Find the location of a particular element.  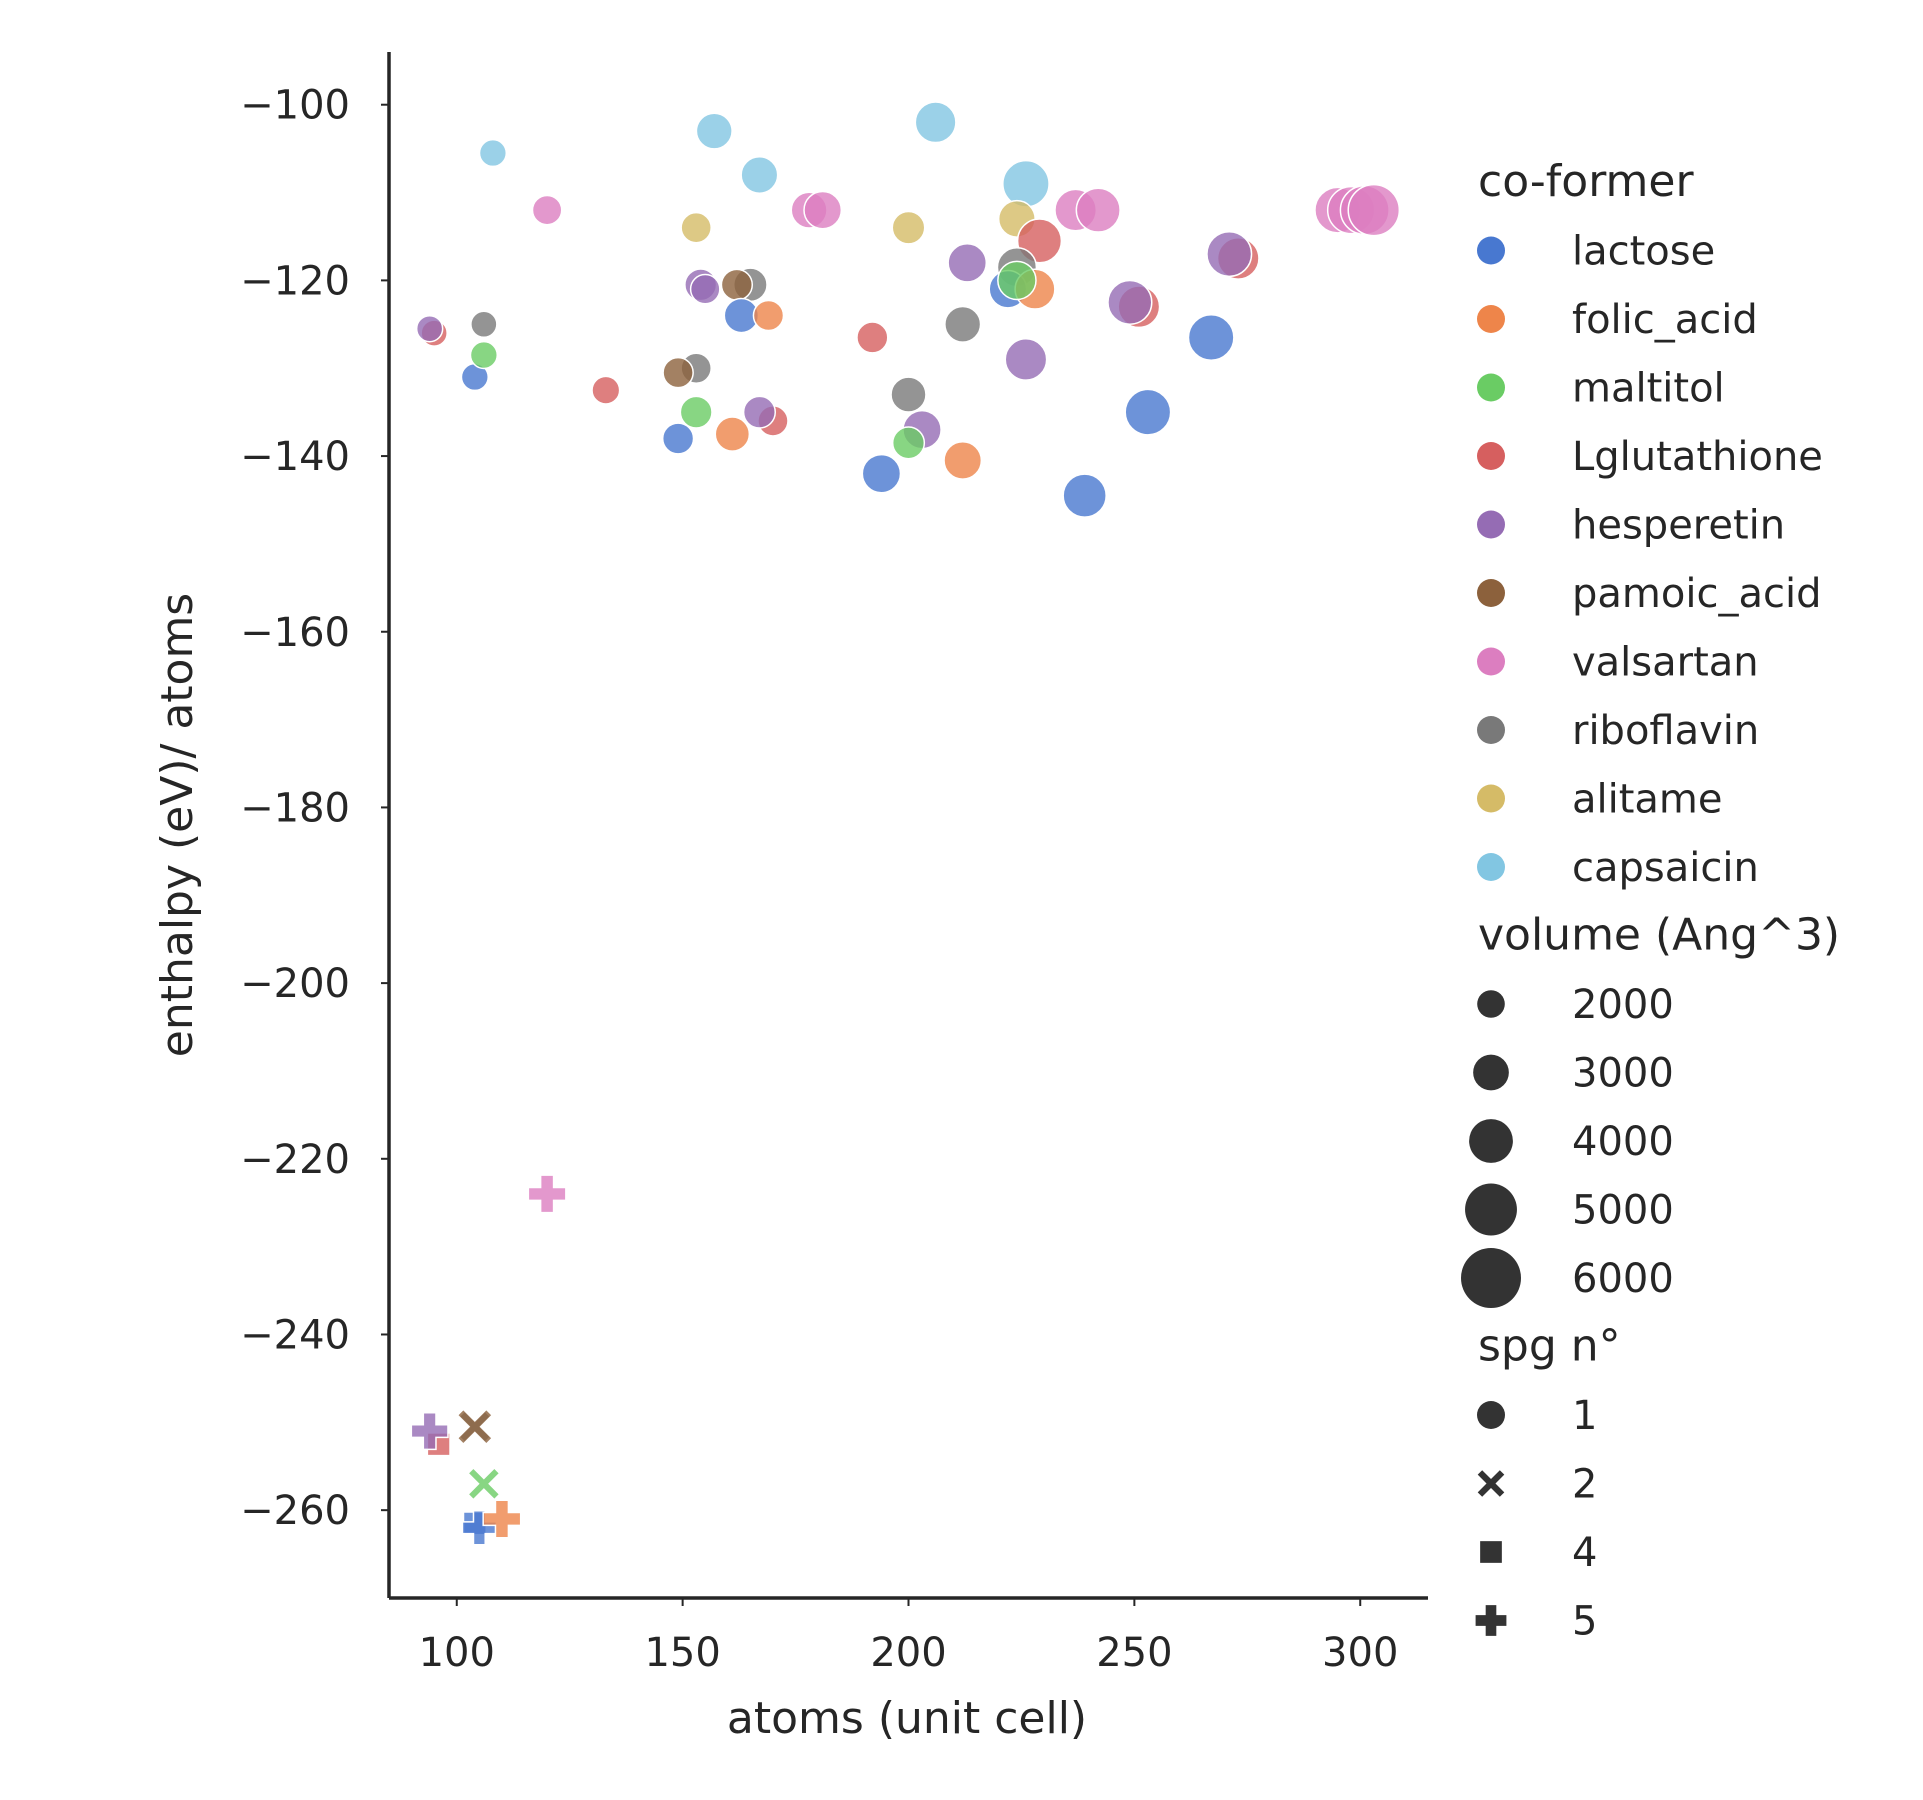

legend-label: capsaicin is located at coordinates (1665, 868).